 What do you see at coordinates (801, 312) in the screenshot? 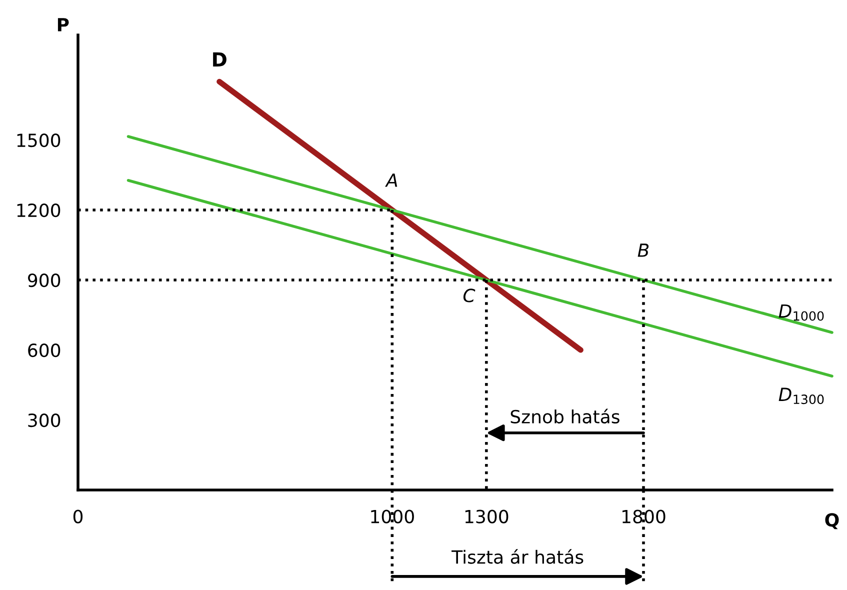
I see `series-label: D$_{1000}$` at bounding box center [801, 312].